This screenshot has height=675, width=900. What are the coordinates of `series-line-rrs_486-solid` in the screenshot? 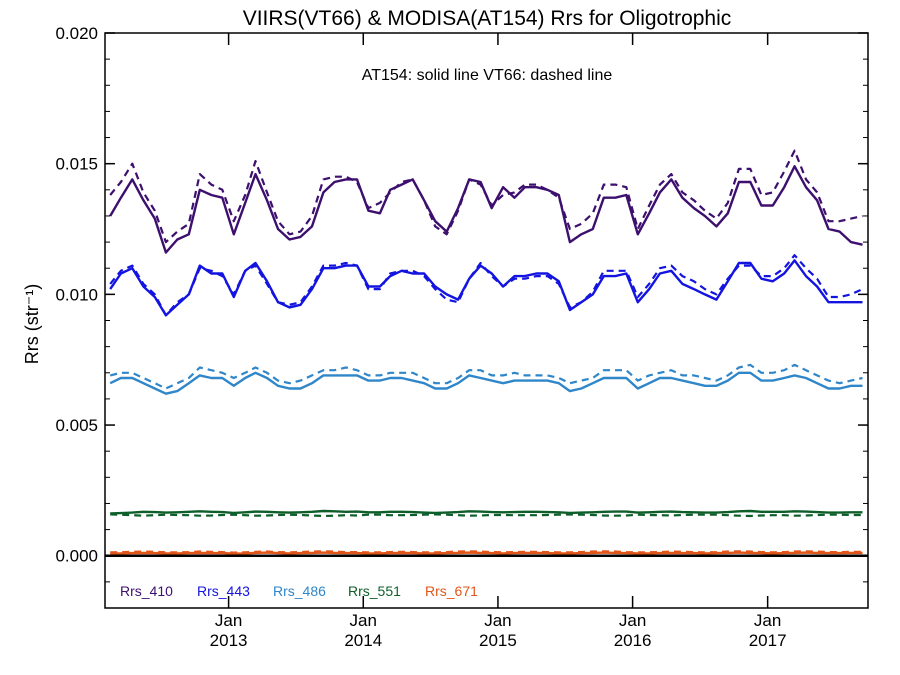 It's located at (486, 383).